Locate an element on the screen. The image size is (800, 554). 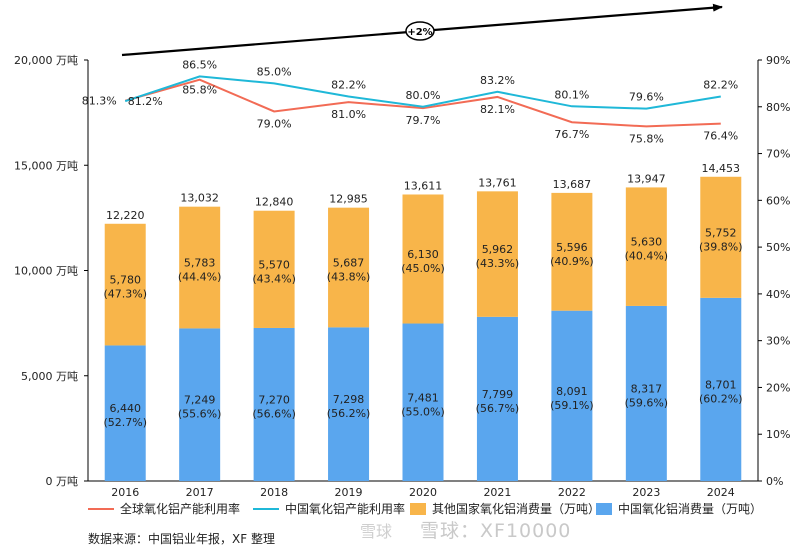
y-right-tick-label: 80% is located at coordinates (778, 107).